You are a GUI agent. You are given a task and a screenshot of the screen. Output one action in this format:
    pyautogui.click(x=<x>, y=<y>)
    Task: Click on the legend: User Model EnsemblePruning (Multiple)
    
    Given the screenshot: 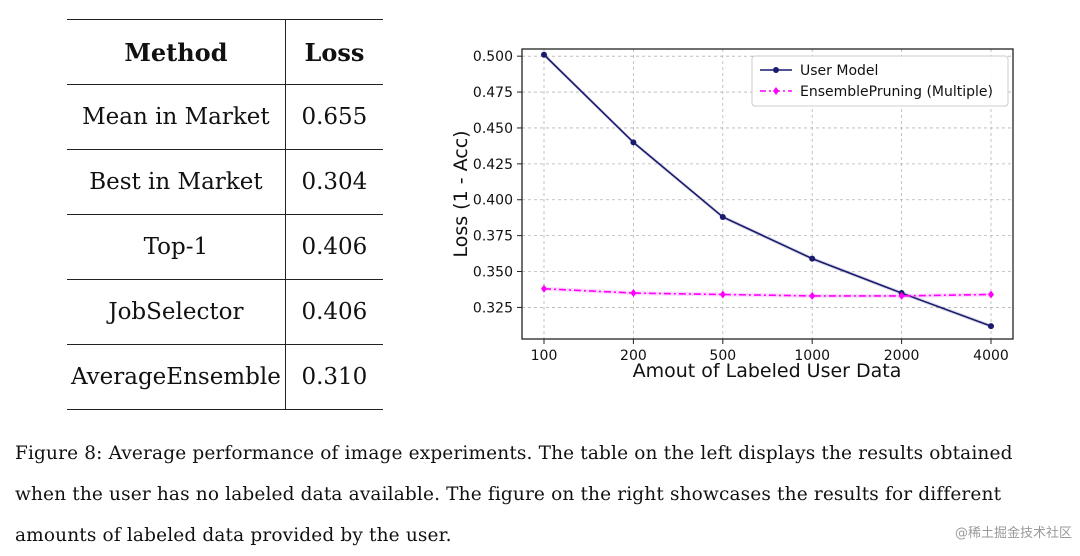 What is the action you would take?
    pyautogui.click(x=880, y=81)
    